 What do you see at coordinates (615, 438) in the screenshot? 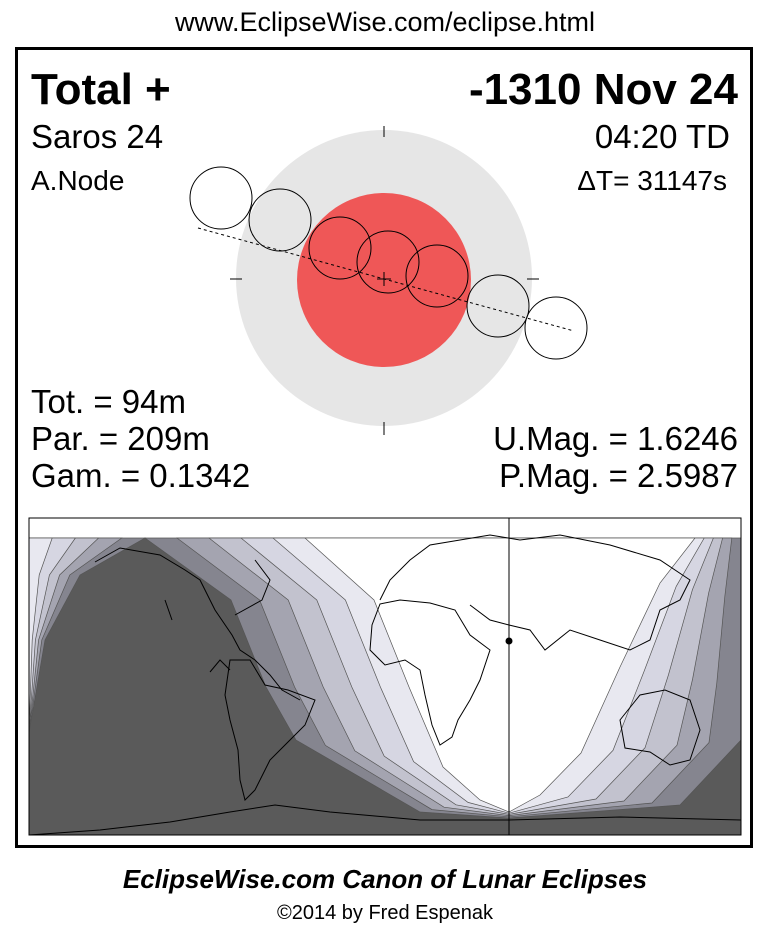
I see `umbral-magnitude: U.Mag. = 1.6246` at bounding box center [615, 438].